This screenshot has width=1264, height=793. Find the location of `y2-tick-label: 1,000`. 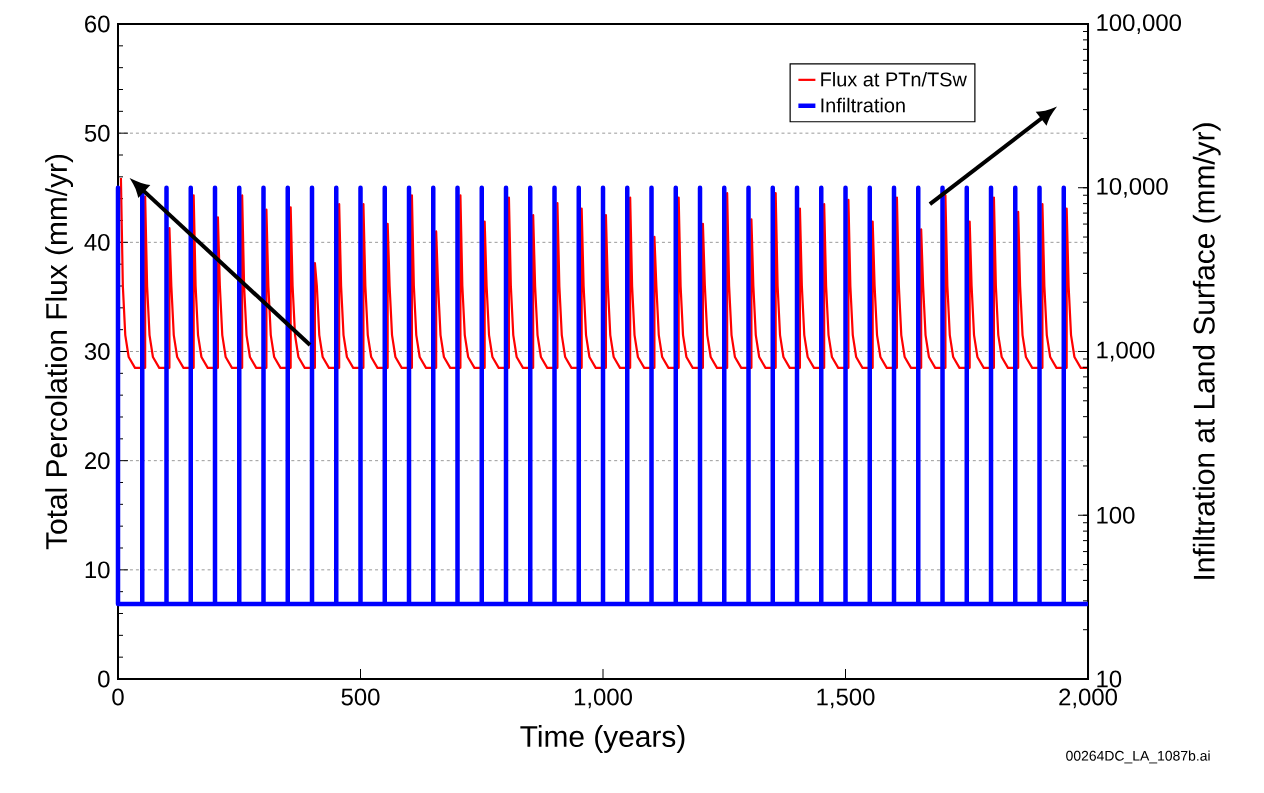

y2-tick-label: 1,000 is located at coordinates (1126, 351).